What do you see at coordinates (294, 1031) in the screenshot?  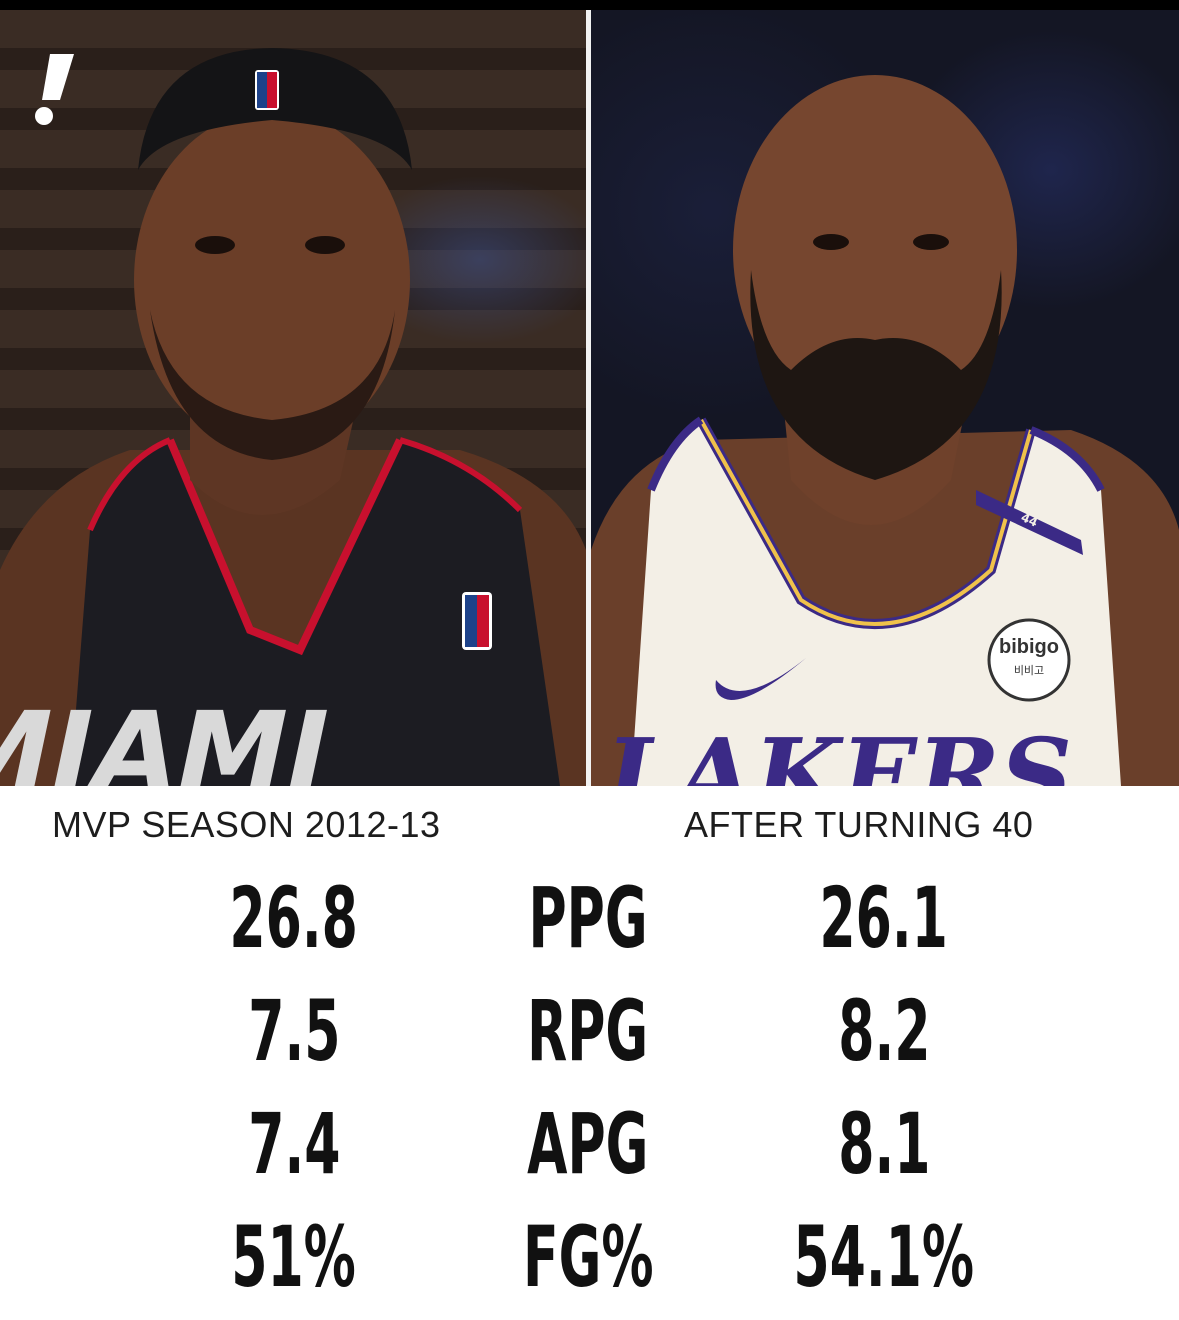 I see `stat-left-value: 7.5` at bounding box center [294, 1031].